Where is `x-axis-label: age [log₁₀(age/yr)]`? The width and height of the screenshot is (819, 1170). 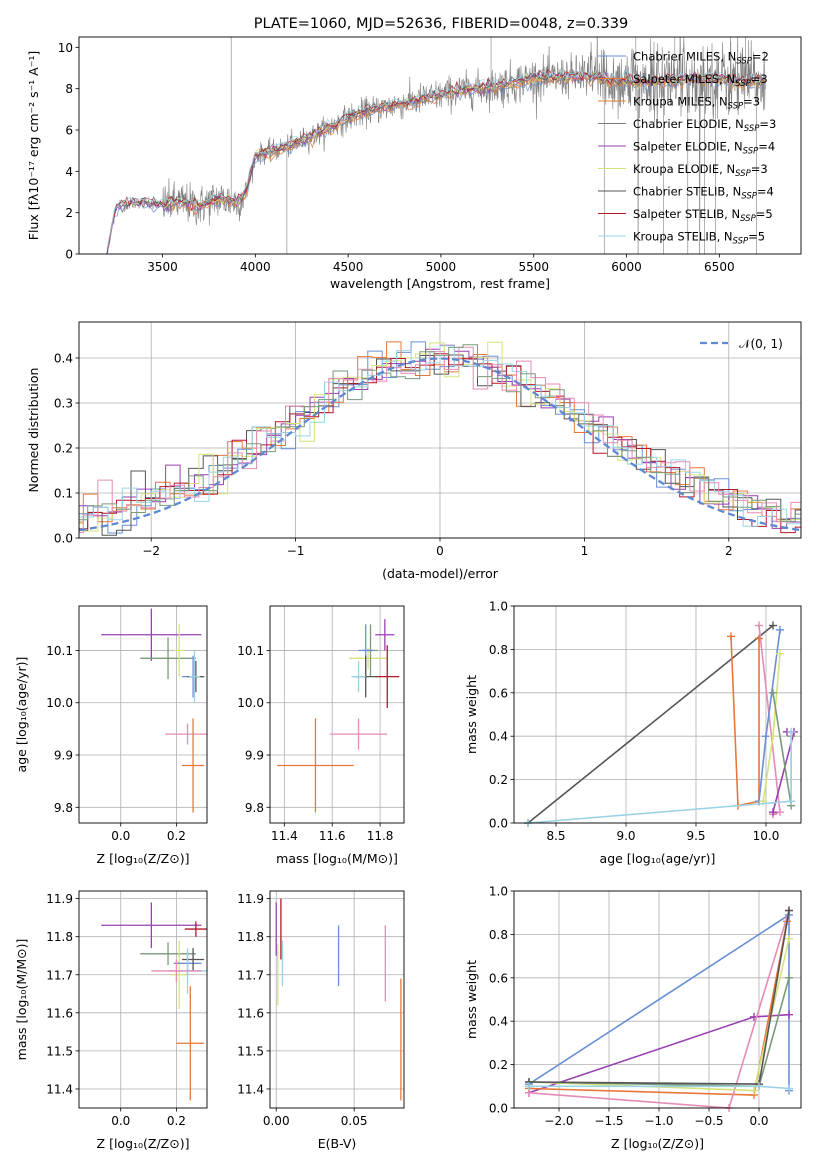
x-axis-label: age [log₁₀(age/yr)] is located at coordinates (658, 858).